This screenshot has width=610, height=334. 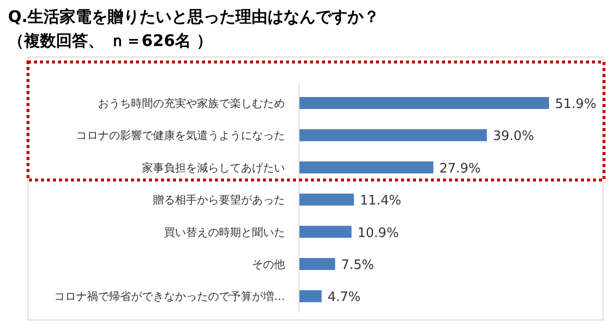 I want to click on y-tick-label: コロナの影響で健康を気遣うようになった, so click(x=180, y=135).